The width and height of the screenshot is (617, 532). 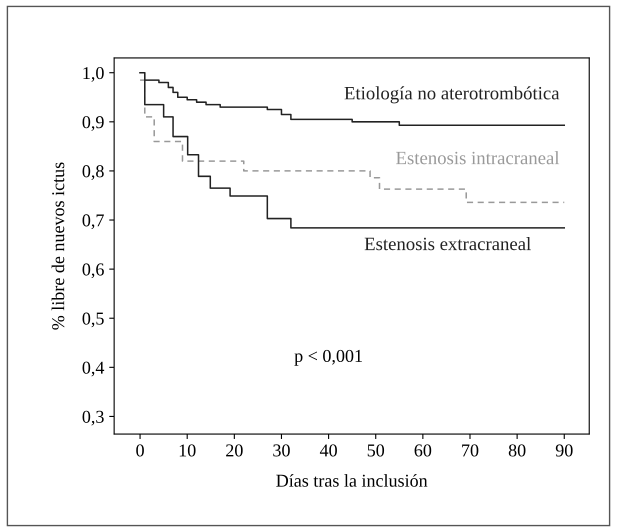 What do you see at coordinates (93, 123) in the screenshot?
I see `y-tick-label: 0,9` at bounding box center [93, 123].